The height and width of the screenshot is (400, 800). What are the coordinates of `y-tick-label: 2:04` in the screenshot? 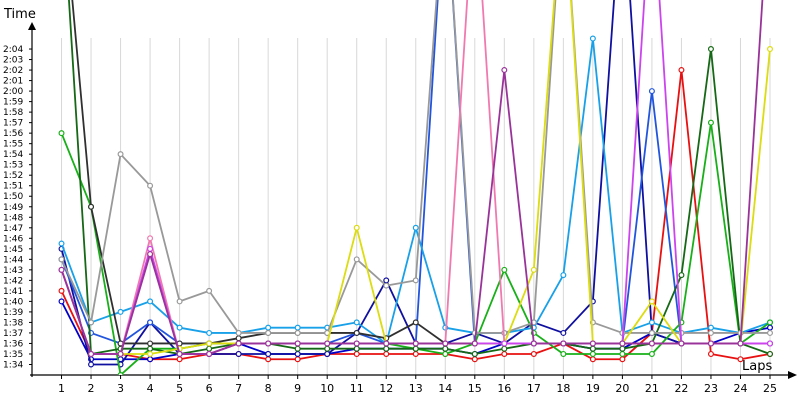 It's located at (13, 50).